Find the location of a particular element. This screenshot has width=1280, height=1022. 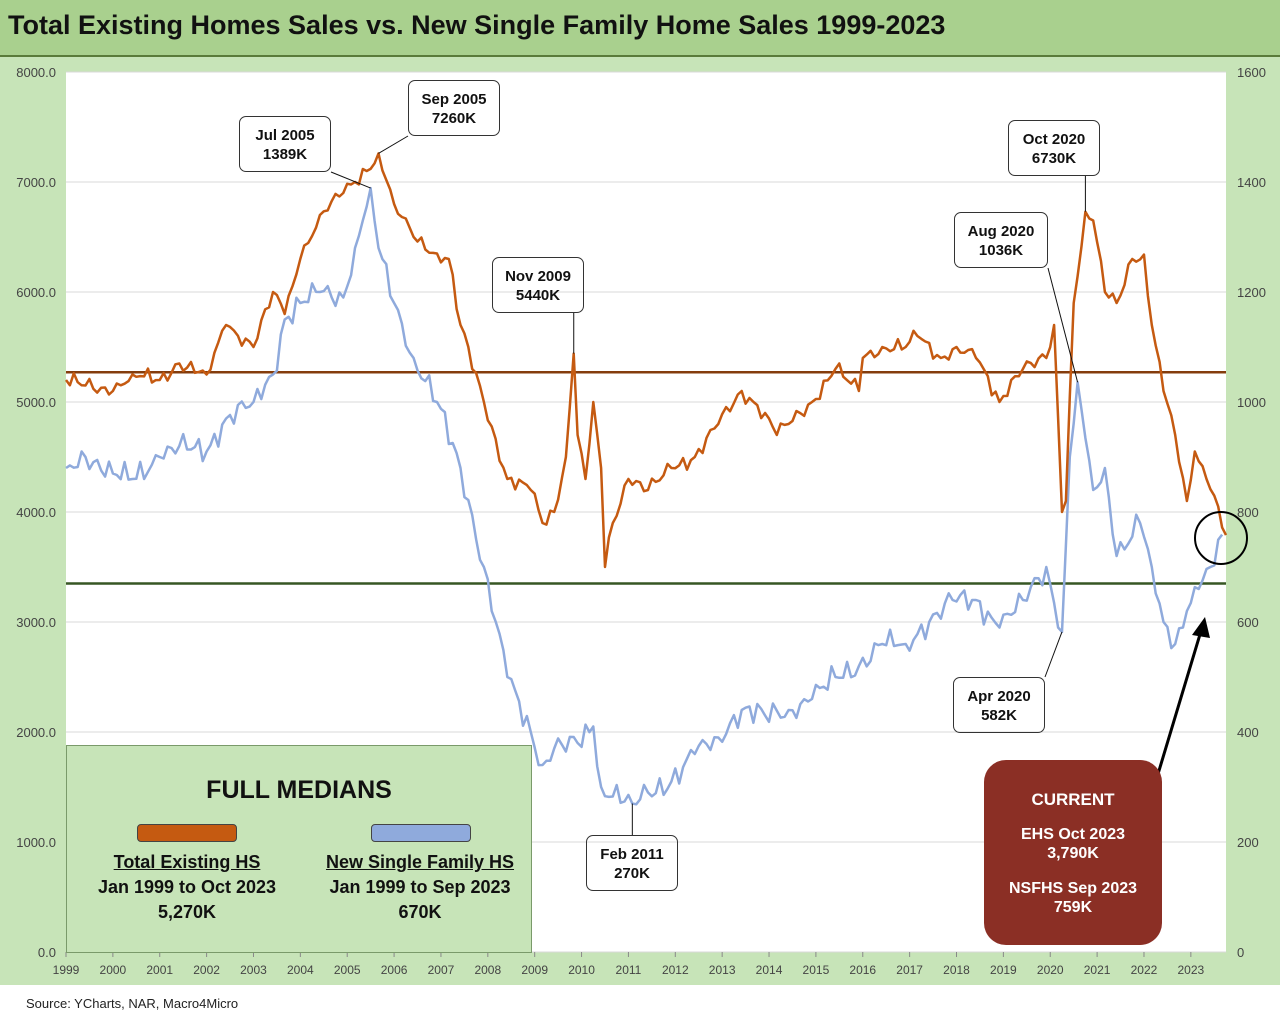

existing-swatch is located at coordinates (187, 833).